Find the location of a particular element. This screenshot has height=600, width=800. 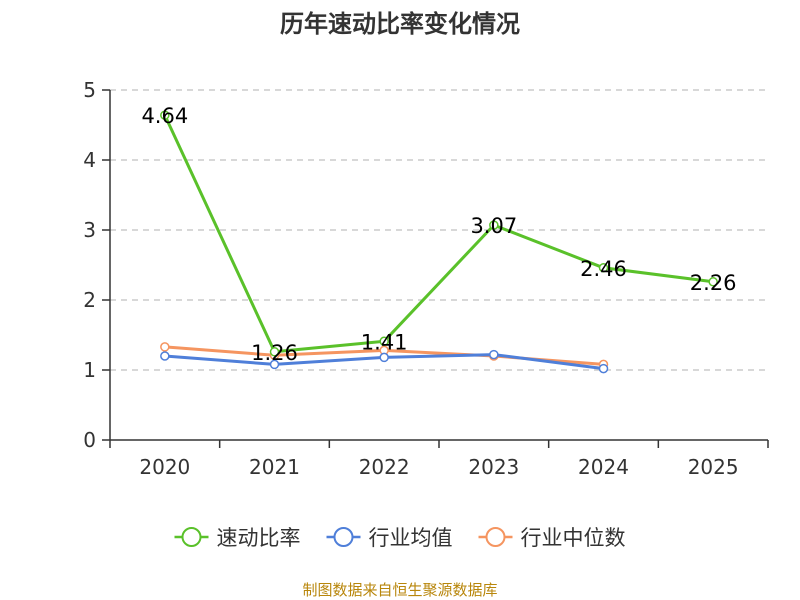

legend-item: 行业中位数 is located at coordinates (552, 538).